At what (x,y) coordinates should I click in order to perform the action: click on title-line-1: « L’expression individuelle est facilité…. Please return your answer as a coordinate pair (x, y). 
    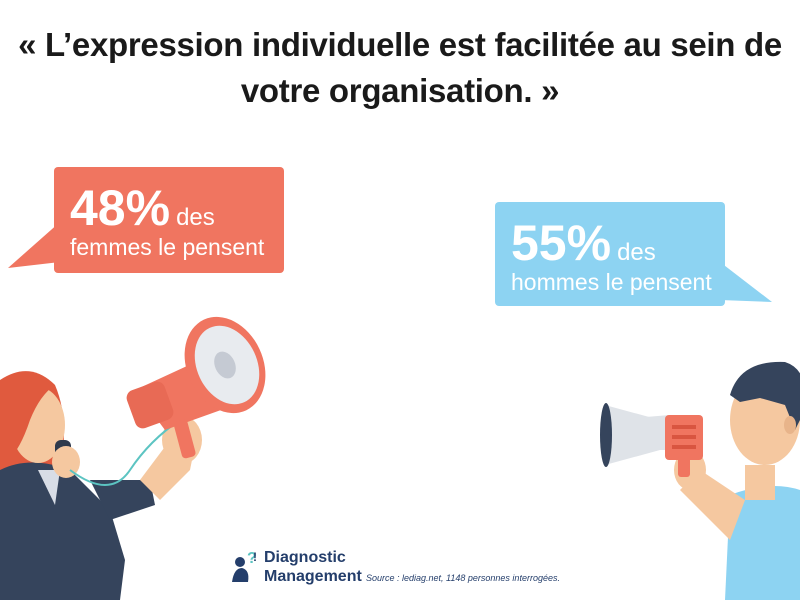
    Looking at the image, I should click on (400, 44).